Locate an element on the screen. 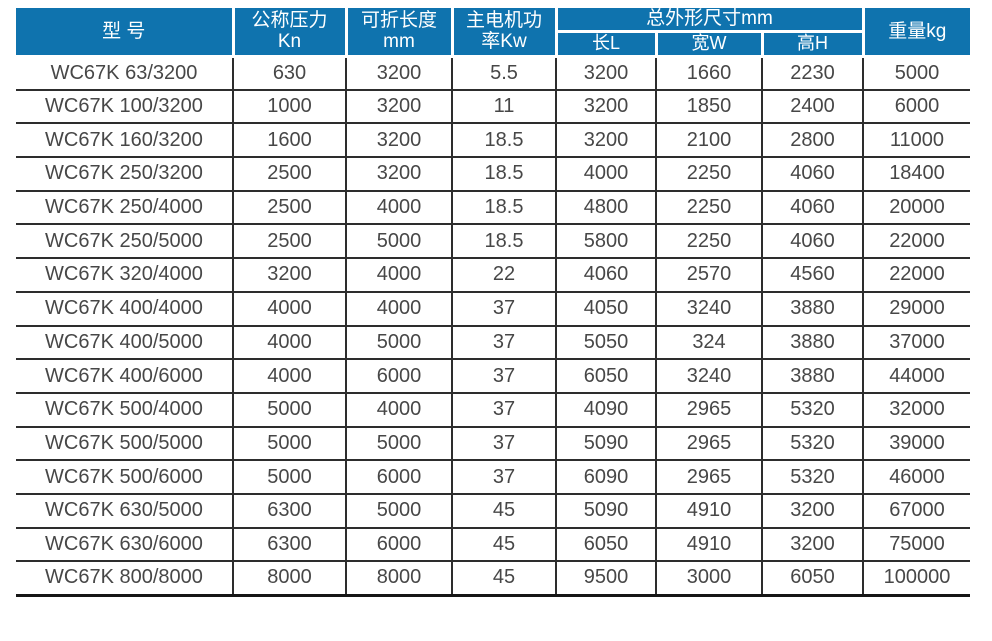 The width and height of the screenshot is (992, 641). cell-motor-power-kw: 11 is located at coordinates (504, 107).